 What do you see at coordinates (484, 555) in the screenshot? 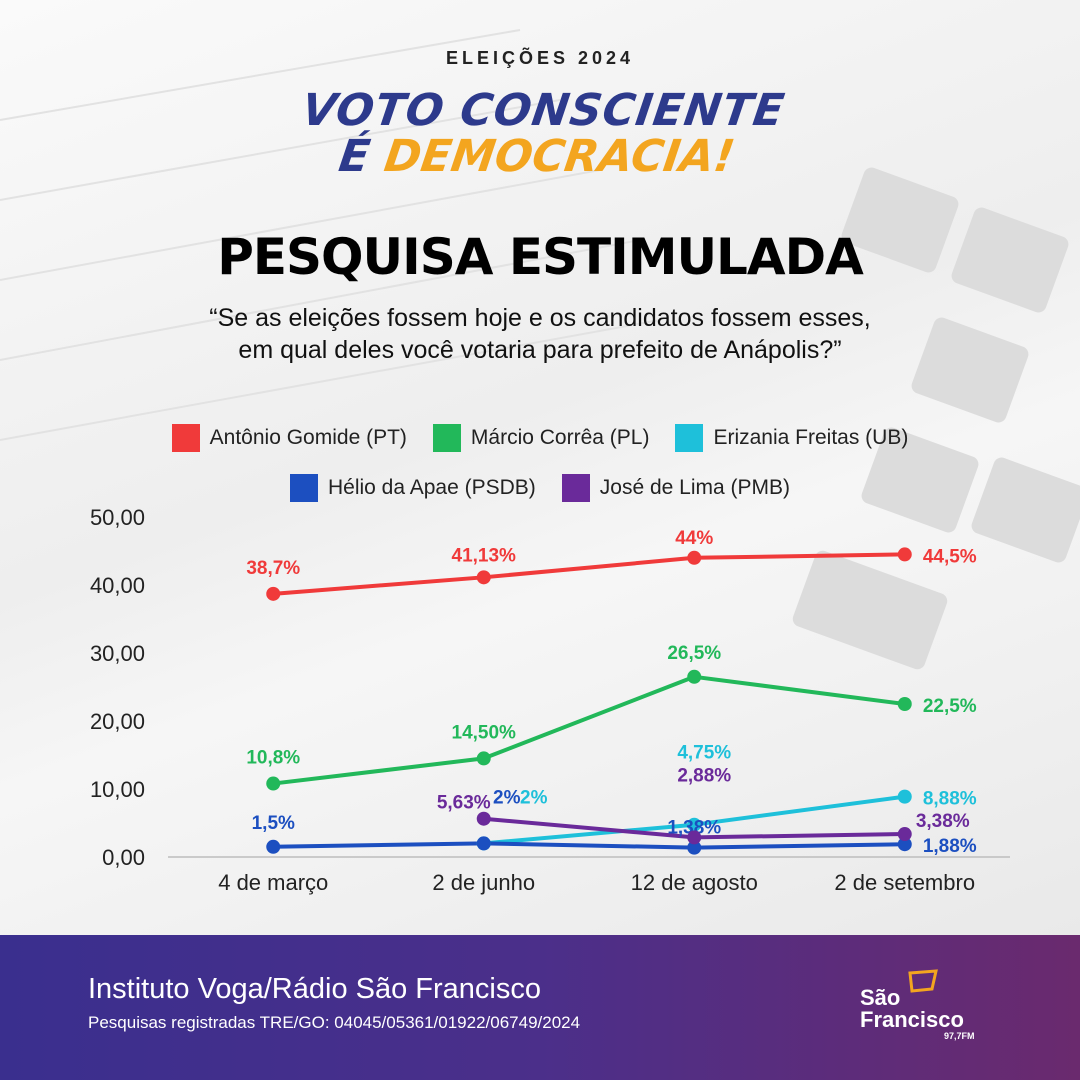
I see `data-label: 41,13%` at bounding box center [484, 555].